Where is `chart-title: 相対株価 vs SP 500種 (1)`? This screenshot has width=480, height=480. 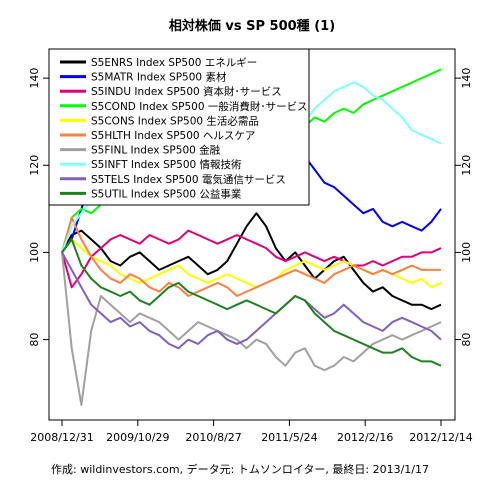
chart-title: 相対株価 vs SP 500種 (1) is located at coordinates (252, 26).